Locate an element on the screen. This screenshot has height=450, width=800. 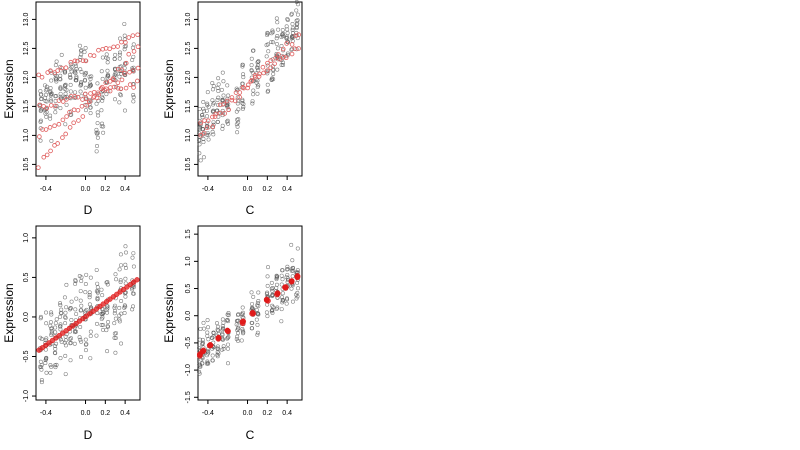
y-tick-label: -1.0 is located at coordinates (26, 396).